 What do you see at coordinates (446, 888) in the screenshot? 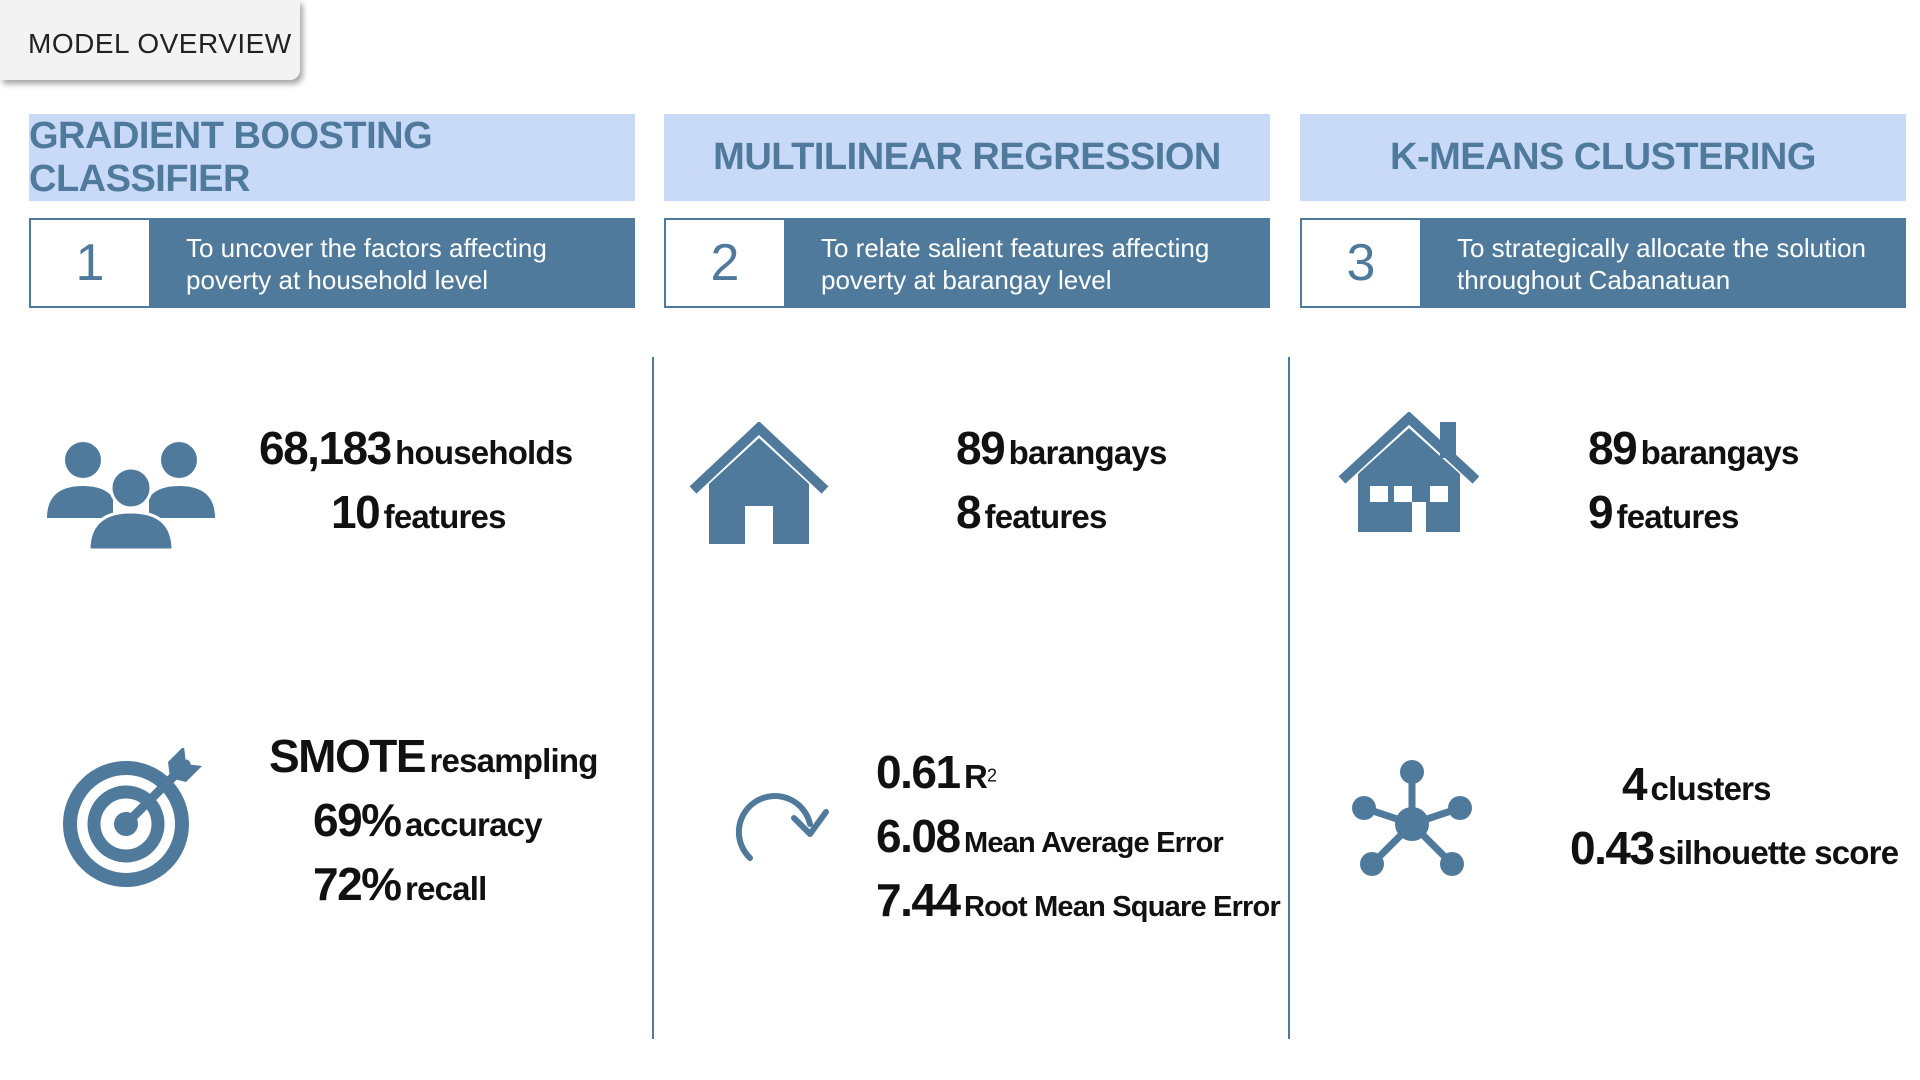
I see `stat-label: recall` at bounding box center [446, 888].